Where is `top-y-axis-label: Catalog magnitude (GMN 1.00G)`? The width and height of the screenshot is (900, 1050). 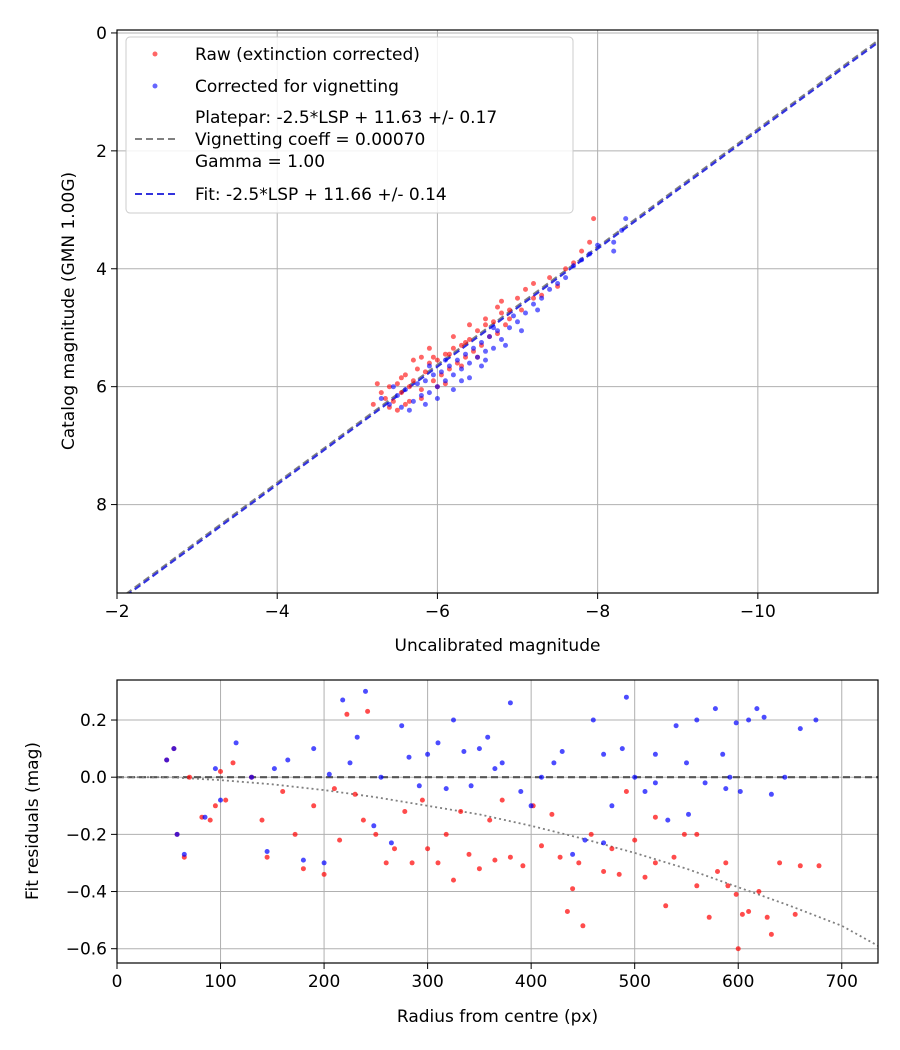
top-y-axis-label: Catalog magnitude (GMN 1.00G) is located at coordinates (69, 311).